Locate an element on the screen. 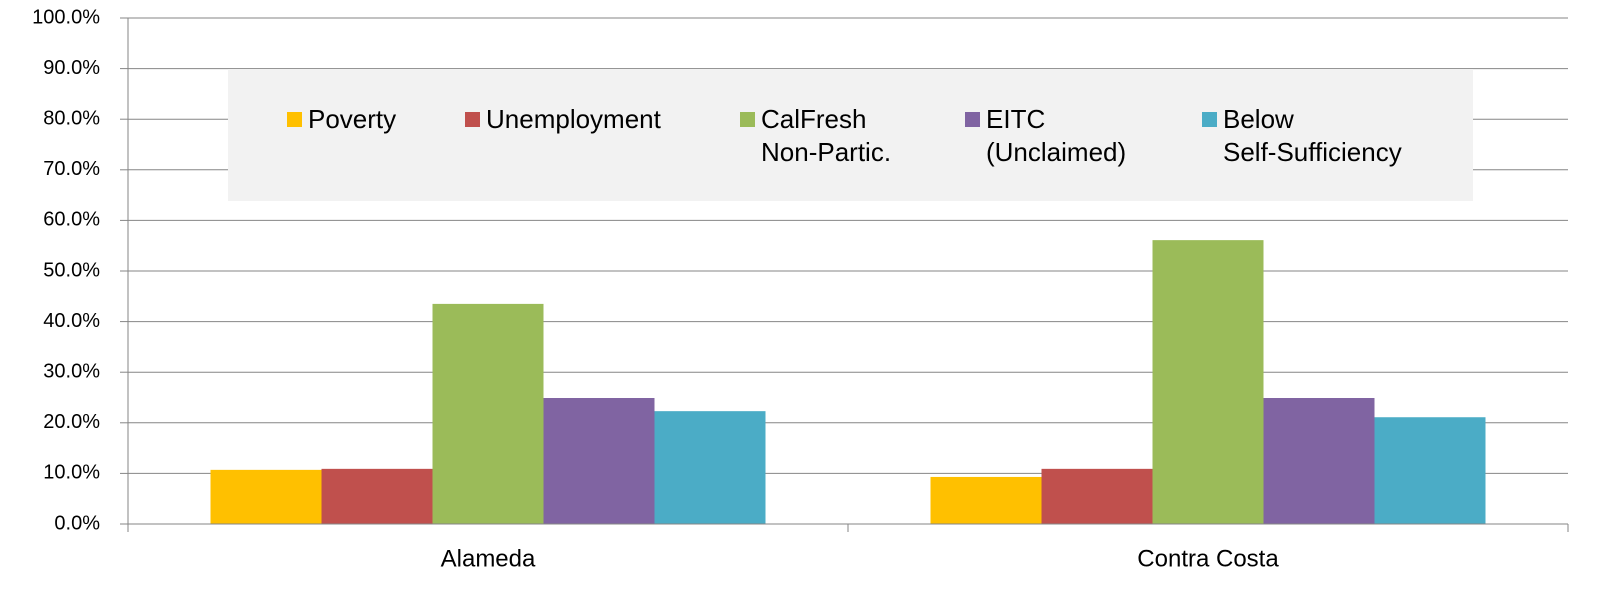  y-tick-label: 90.0% is located at coordinates (71, 68).